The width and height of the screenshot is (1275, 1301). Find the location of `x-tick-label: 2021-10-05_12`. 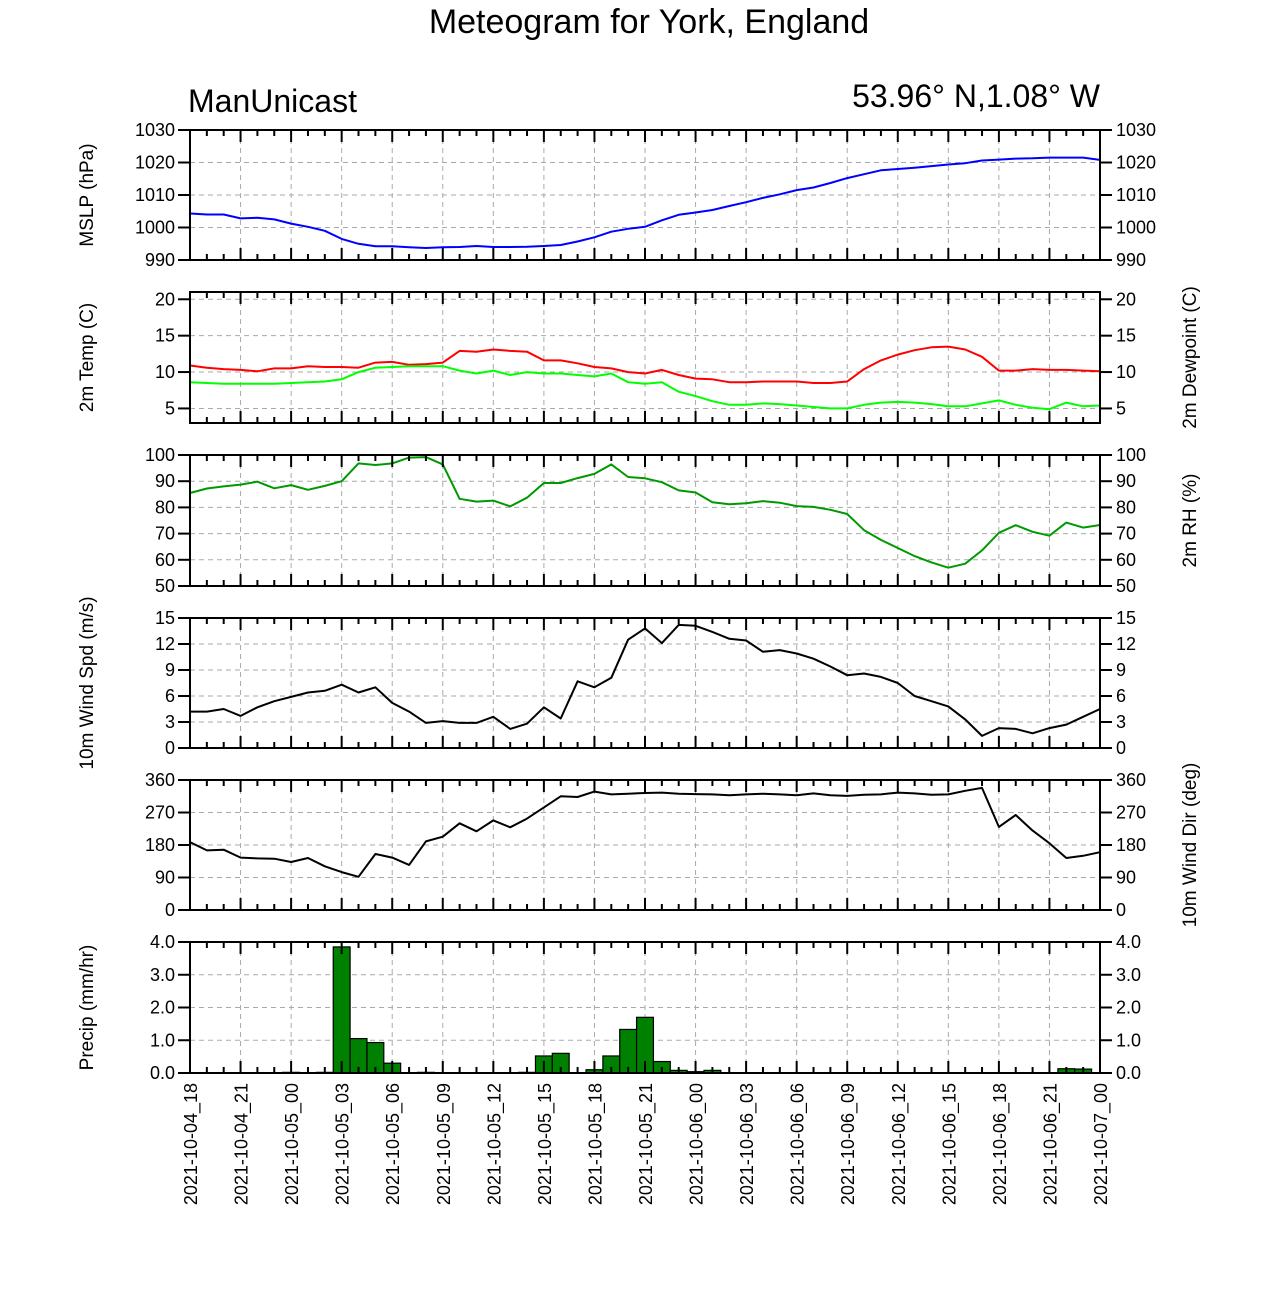

x-tick-label: 2021-10-05_12 is located at coordinates (494, 1144).